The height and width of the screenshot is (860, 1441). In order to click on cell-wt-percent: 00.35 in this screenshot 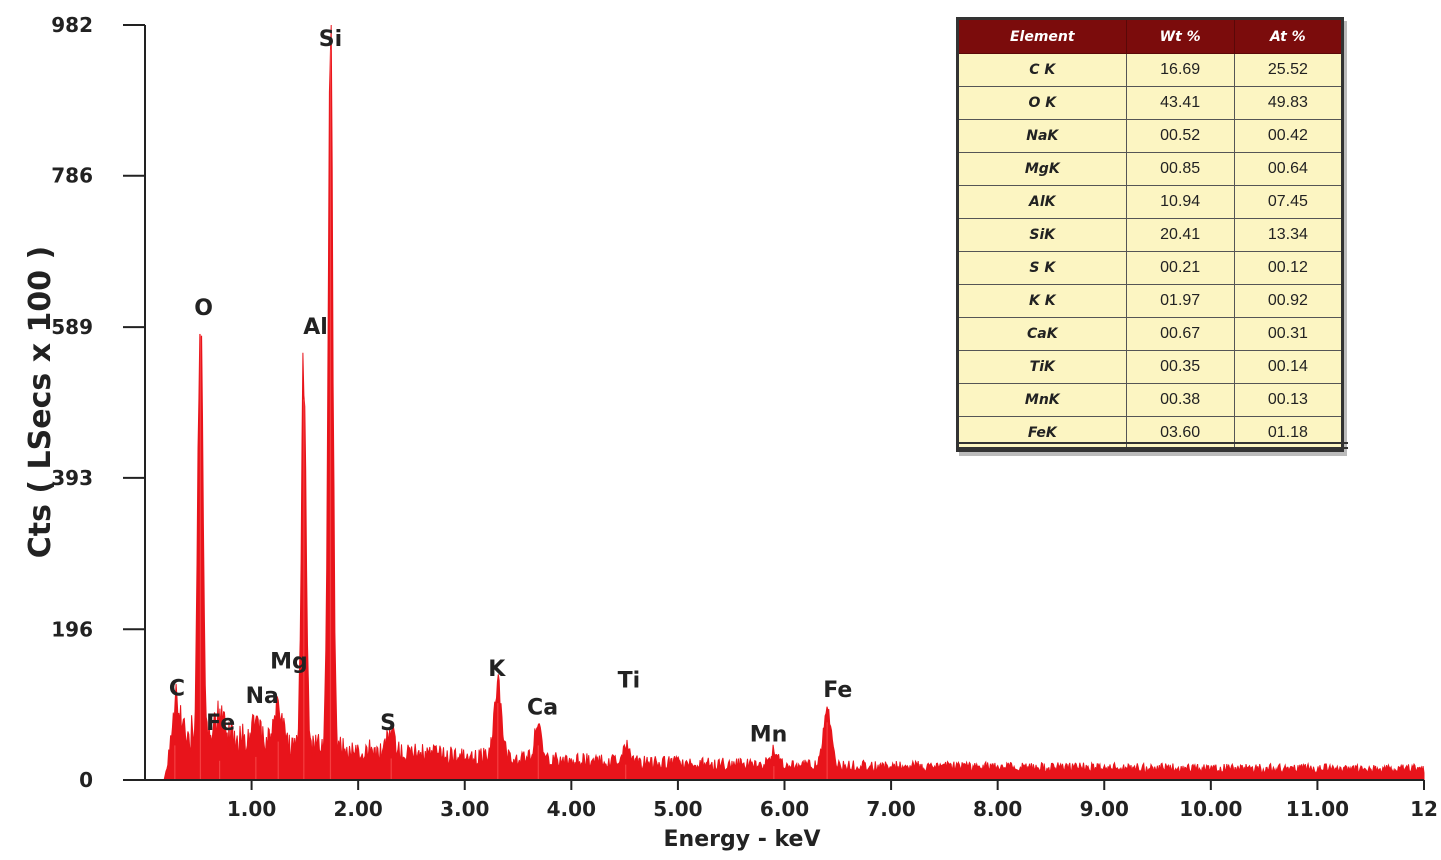, I will do `click(1180, 367)`.